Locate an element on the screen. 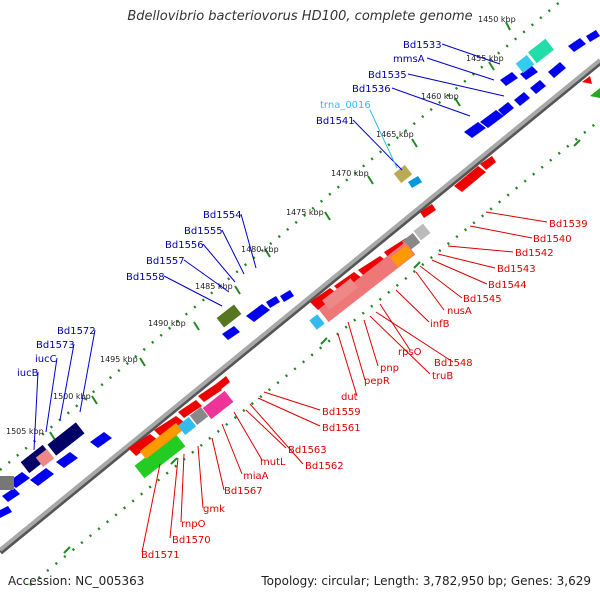  gene-label: Bd1533 is located at coordinates (422, 45).